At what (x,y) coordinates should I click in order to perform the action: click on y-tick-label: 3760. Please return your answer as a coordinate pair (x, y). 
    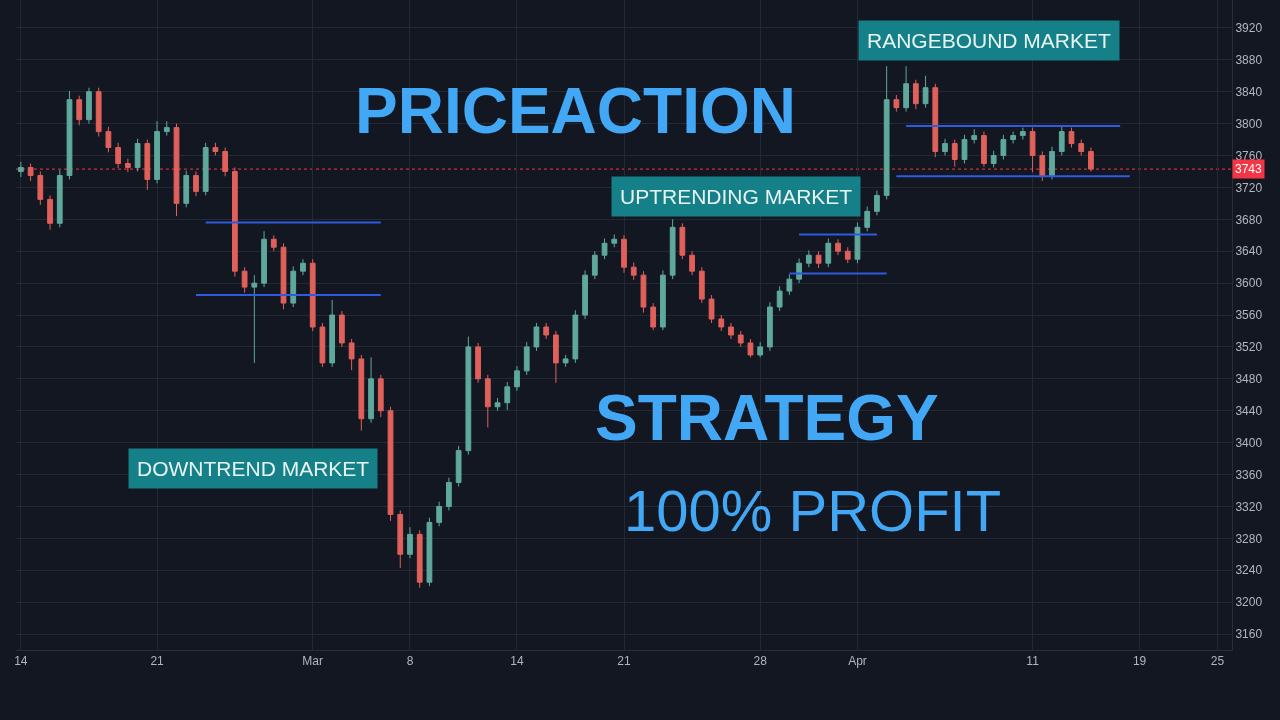
    Looking at the image, I should click on (1249, 155).